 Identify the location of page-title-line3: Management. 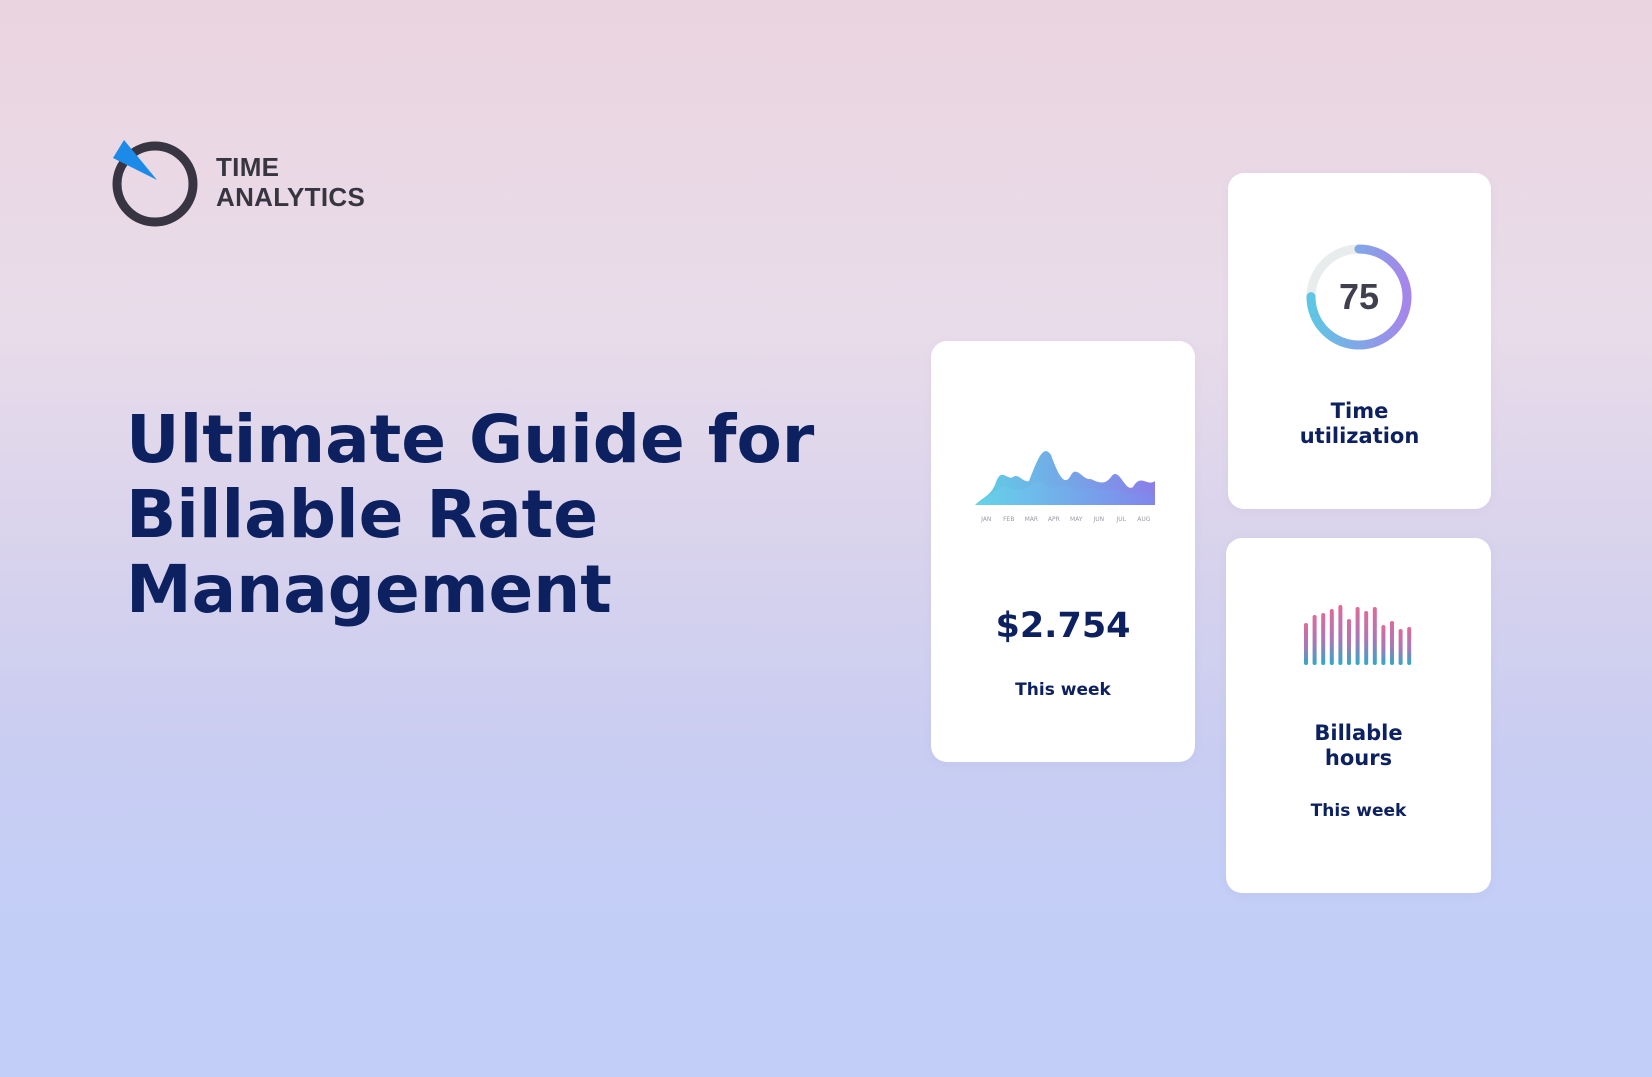
(369, 589).